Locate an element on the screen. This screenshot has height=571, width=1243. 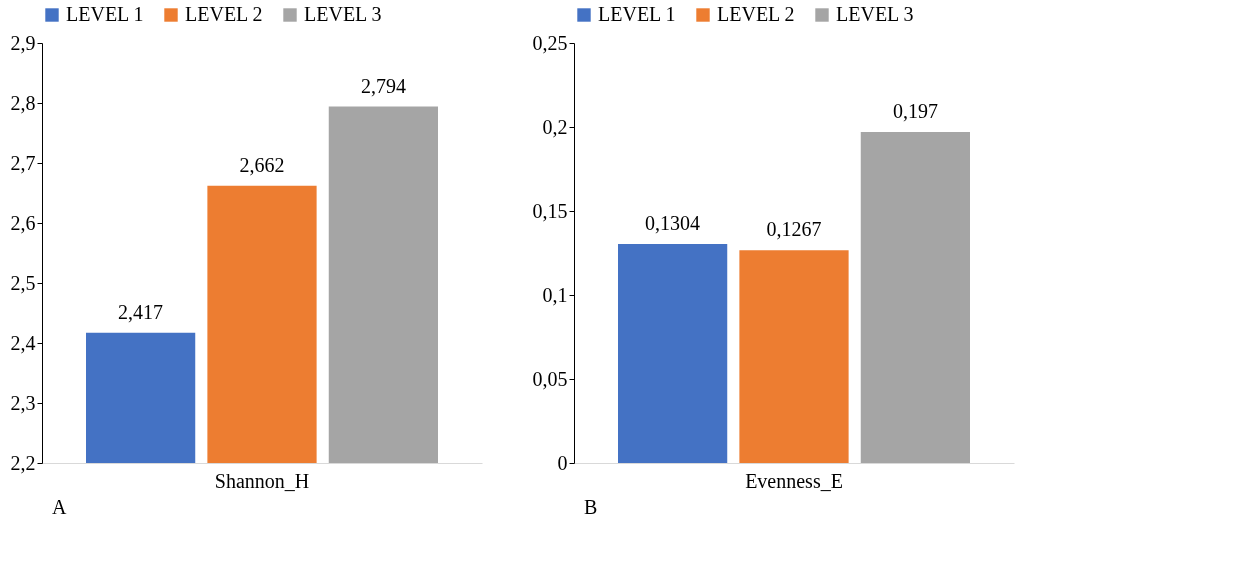
text: B is located at coordinates (591, 507).